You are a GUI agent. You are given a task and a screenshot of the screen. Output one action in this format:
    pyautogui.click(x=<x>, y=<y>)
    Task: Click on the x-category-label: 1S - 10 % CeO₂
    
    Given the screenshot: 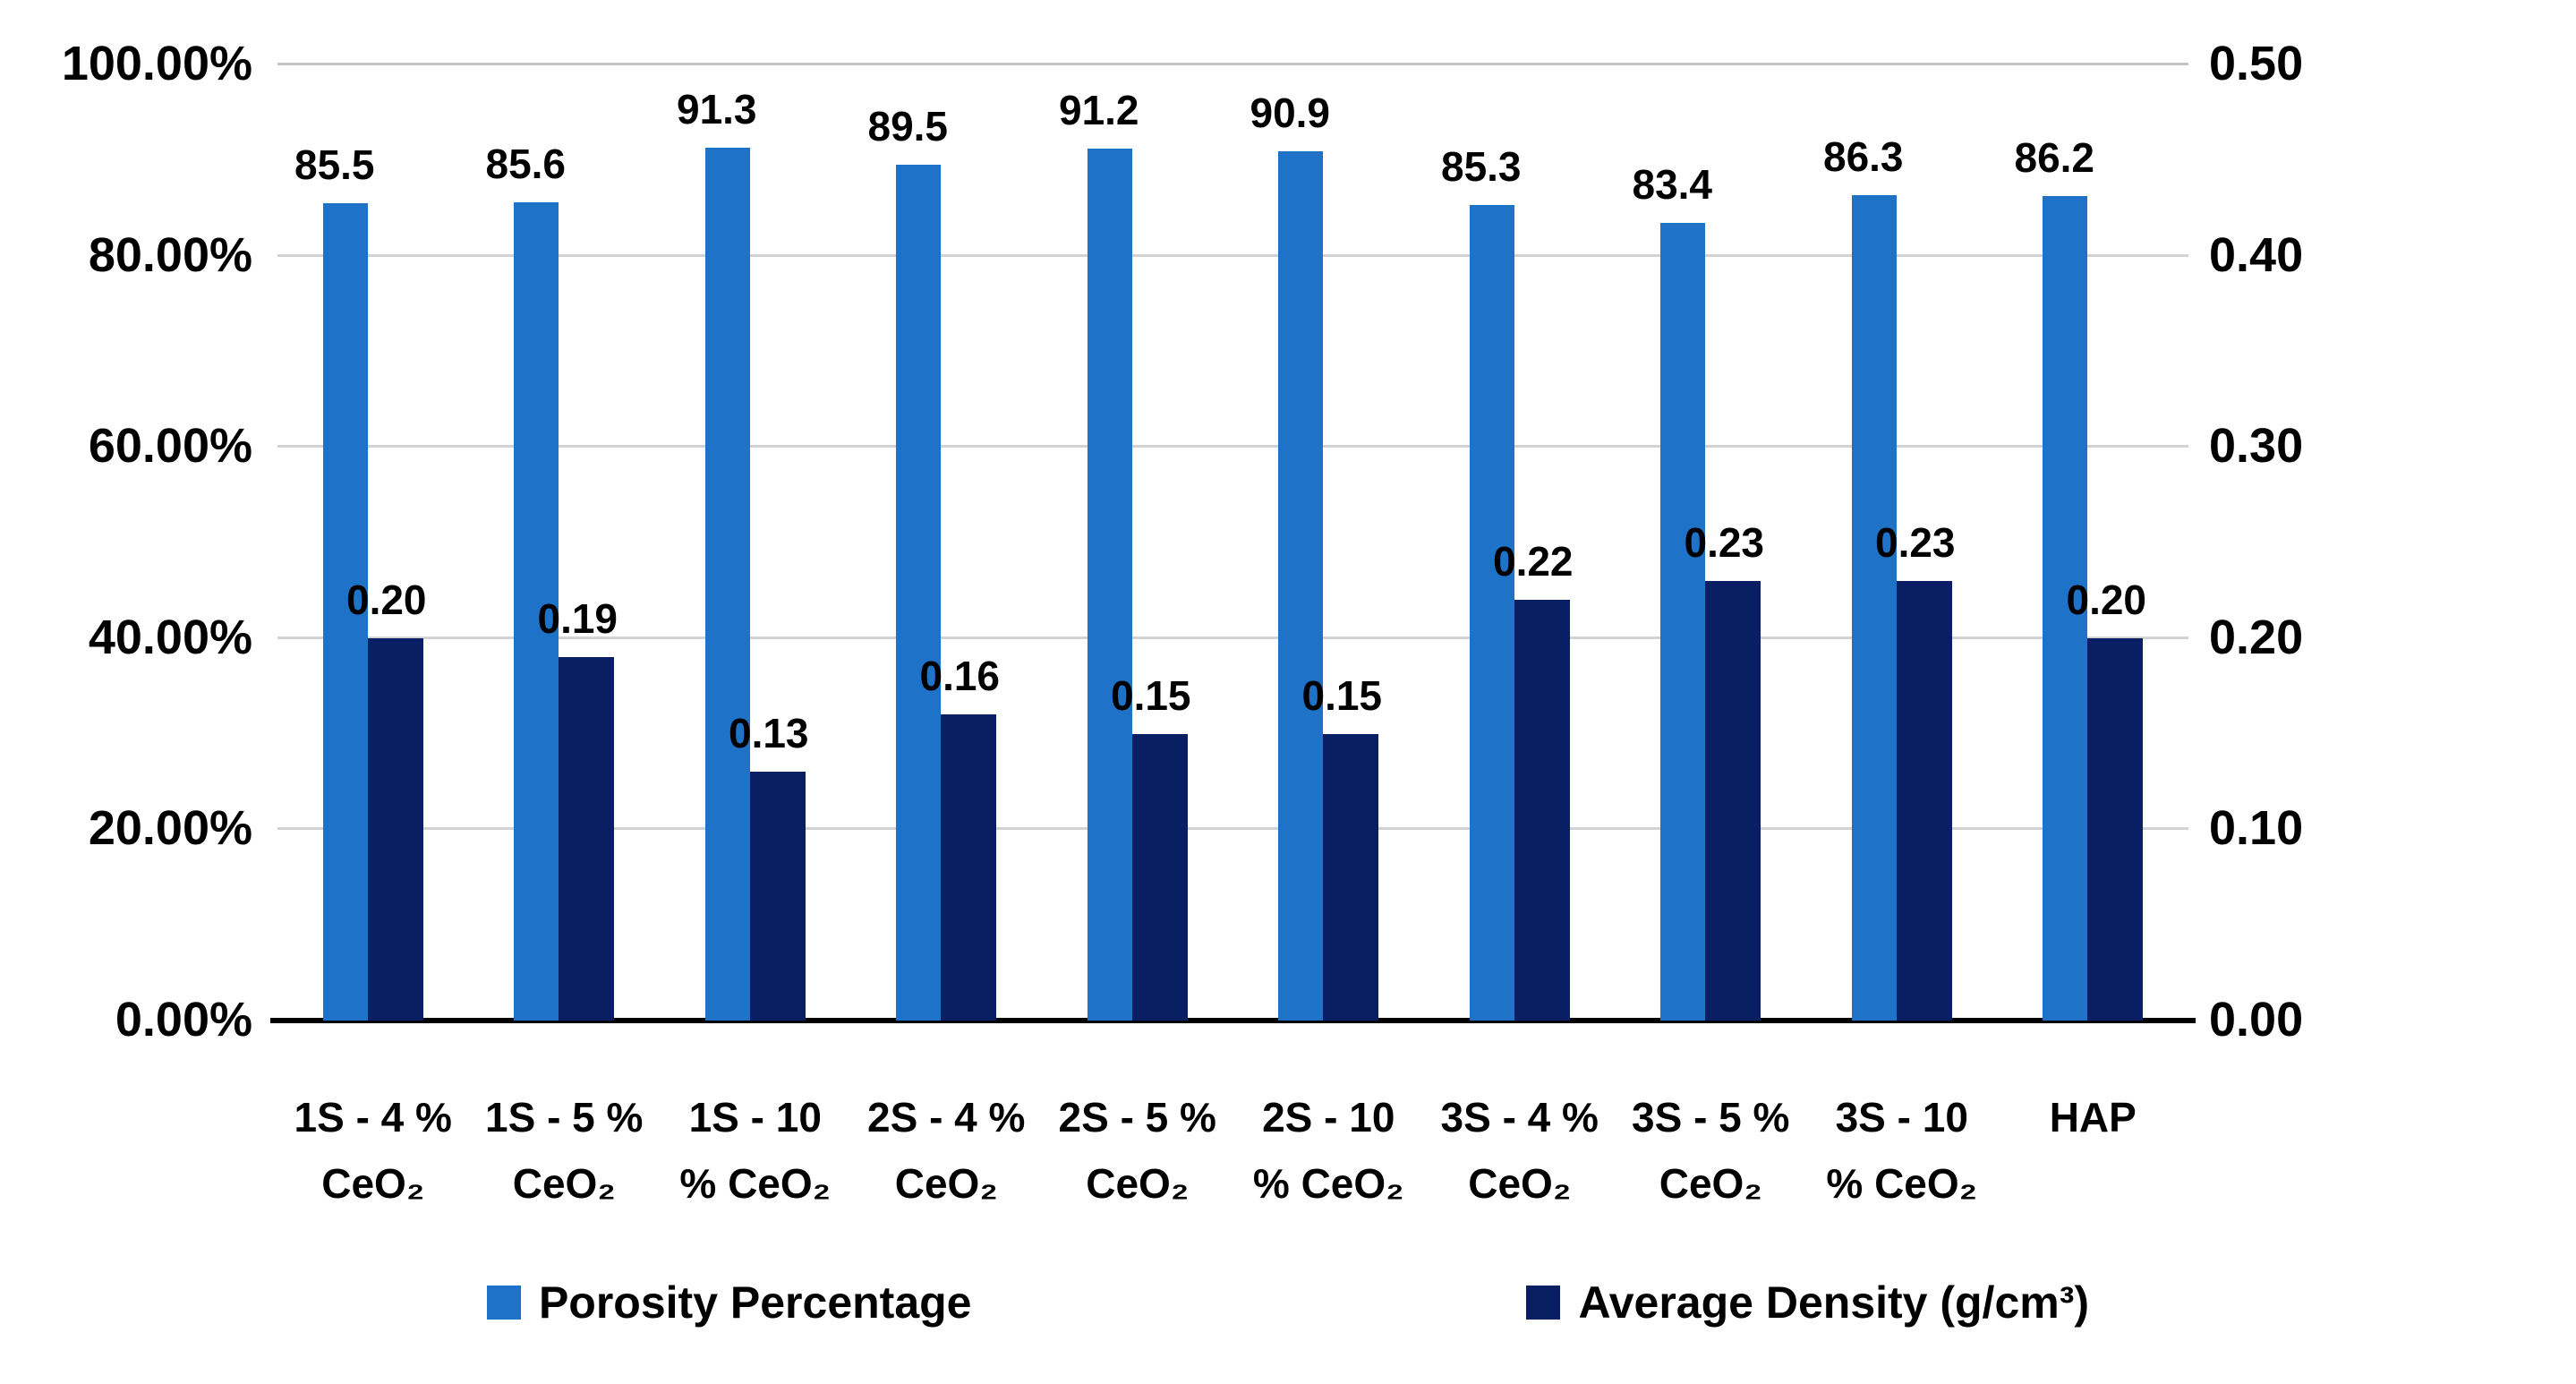 What is the action you would take?
    pyautogui.click(x=755, y=1151)
    